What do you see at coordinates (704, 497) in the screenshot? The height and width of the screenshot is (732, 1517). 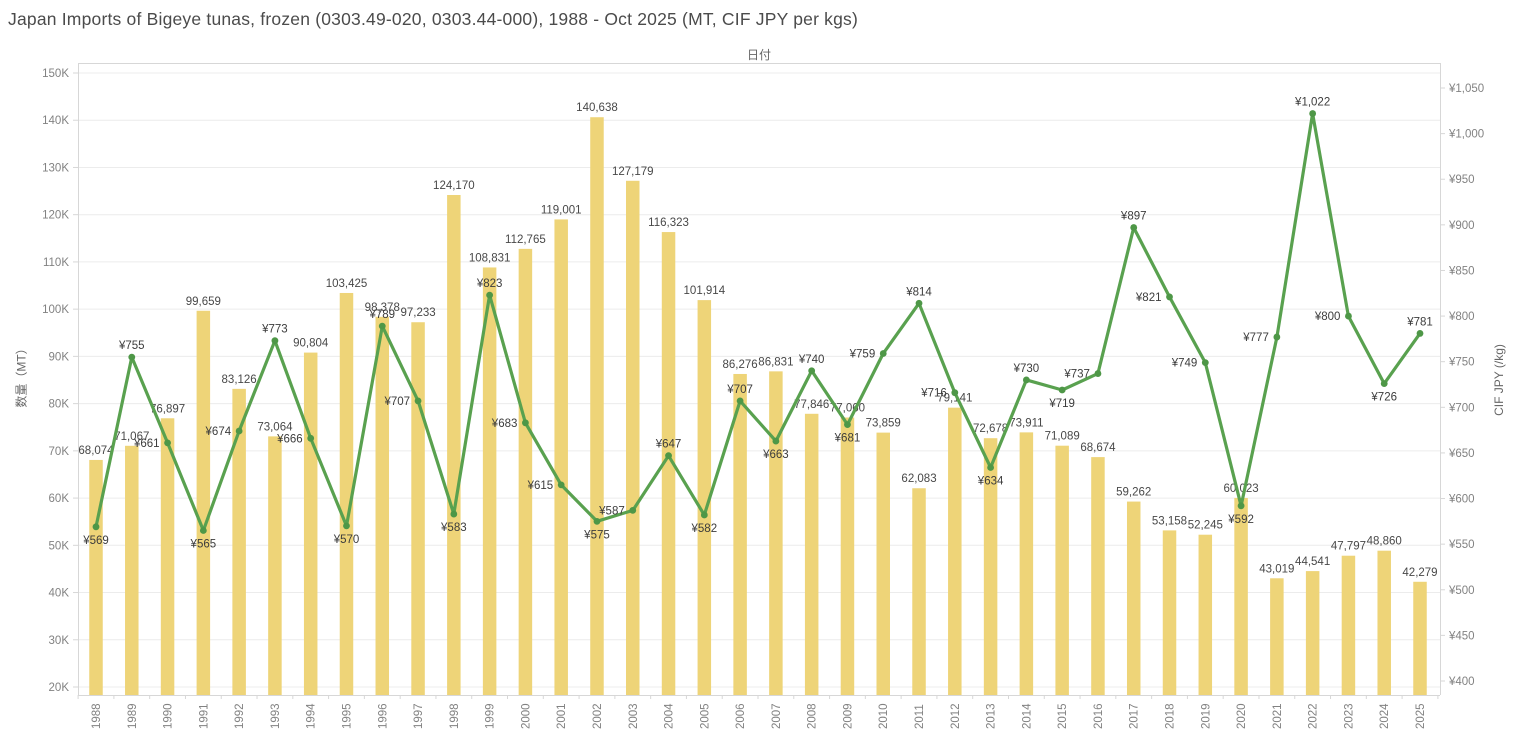 I see `bar-2005` at bounding box center [704, 497].